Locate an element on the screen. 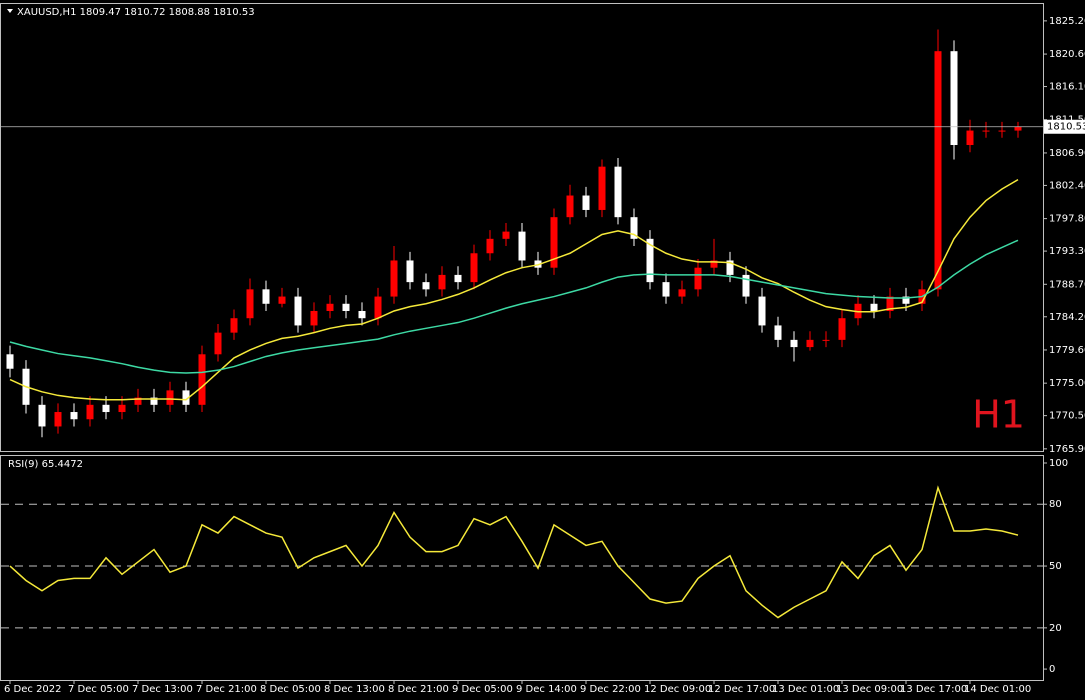  x-tick-label: 8 Dec 13:00 is located at coordinates (354, 689).